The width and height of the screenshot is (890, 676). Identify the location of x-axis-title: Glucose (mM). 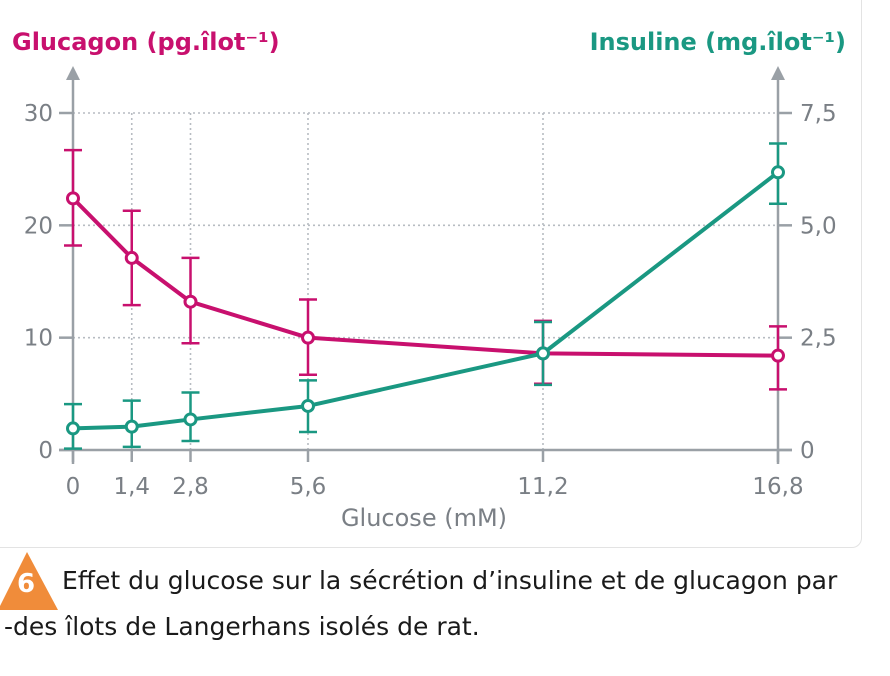
(424, 518).